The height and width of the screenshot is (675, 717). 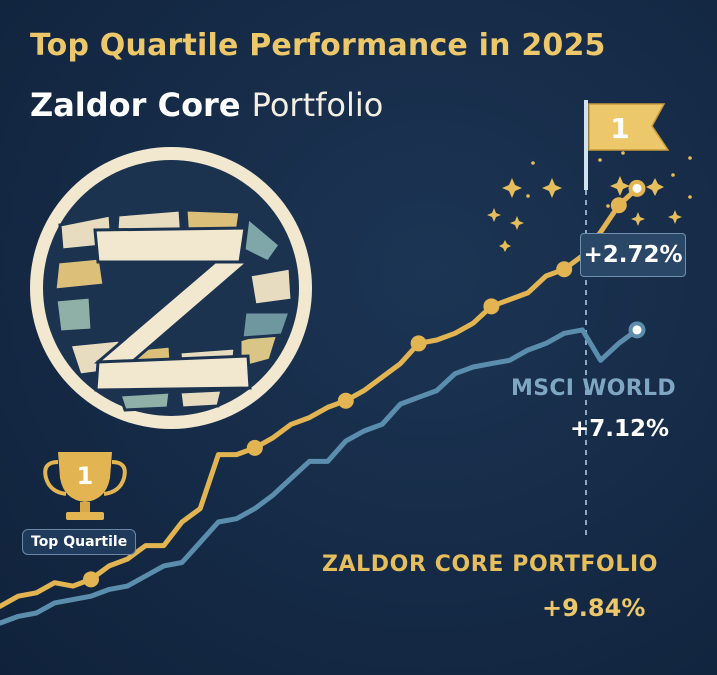 I want to click on legend-label-msci-world: MSCI WORLD, so click(x=593, y=388).